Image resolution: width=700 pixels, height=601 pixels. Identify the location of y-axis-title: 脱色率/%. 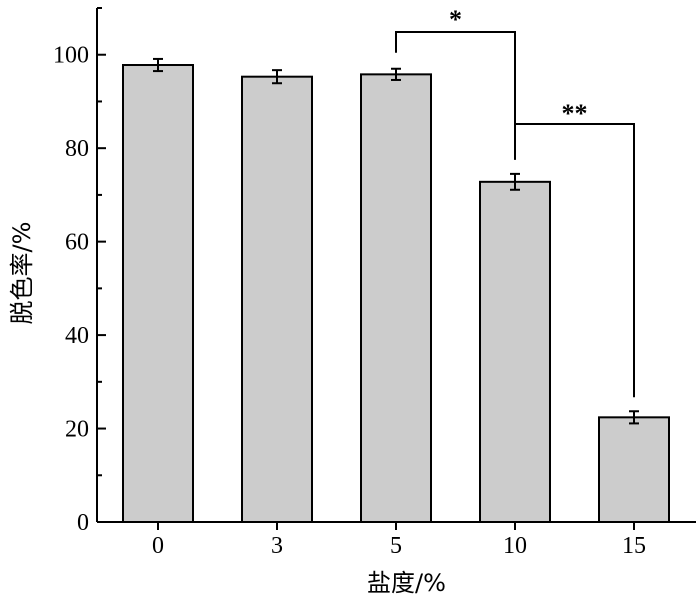
(22, 273).